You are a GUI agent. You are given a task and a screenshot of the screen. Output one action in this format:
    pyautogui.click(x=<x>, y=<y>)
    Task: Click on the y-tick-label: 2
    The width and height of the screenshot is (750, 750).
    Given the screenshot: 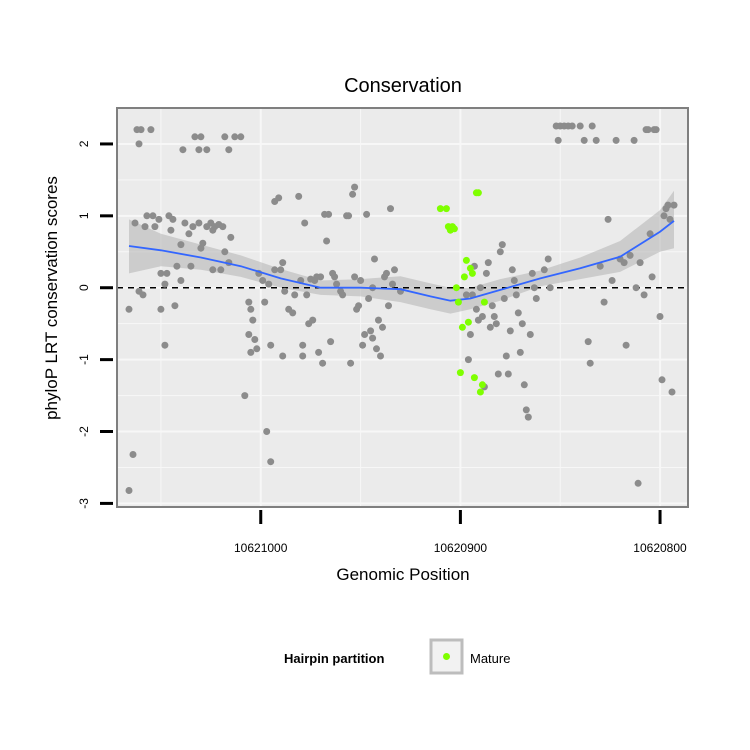 What is the action you would take?
    pyautogui.click(x=84, y=143)
    